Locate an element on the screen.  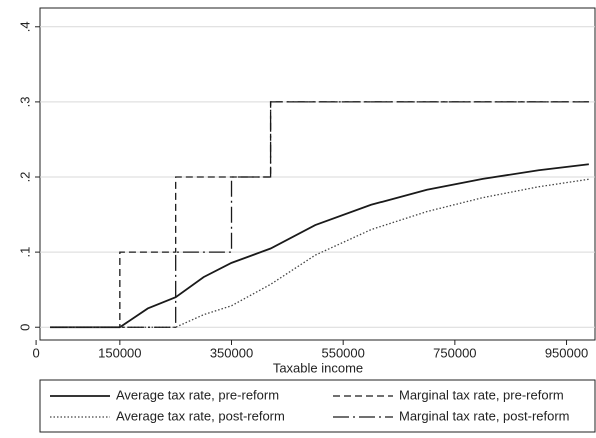
x-tick-label: 950000 is located at coordinates (566, 352).